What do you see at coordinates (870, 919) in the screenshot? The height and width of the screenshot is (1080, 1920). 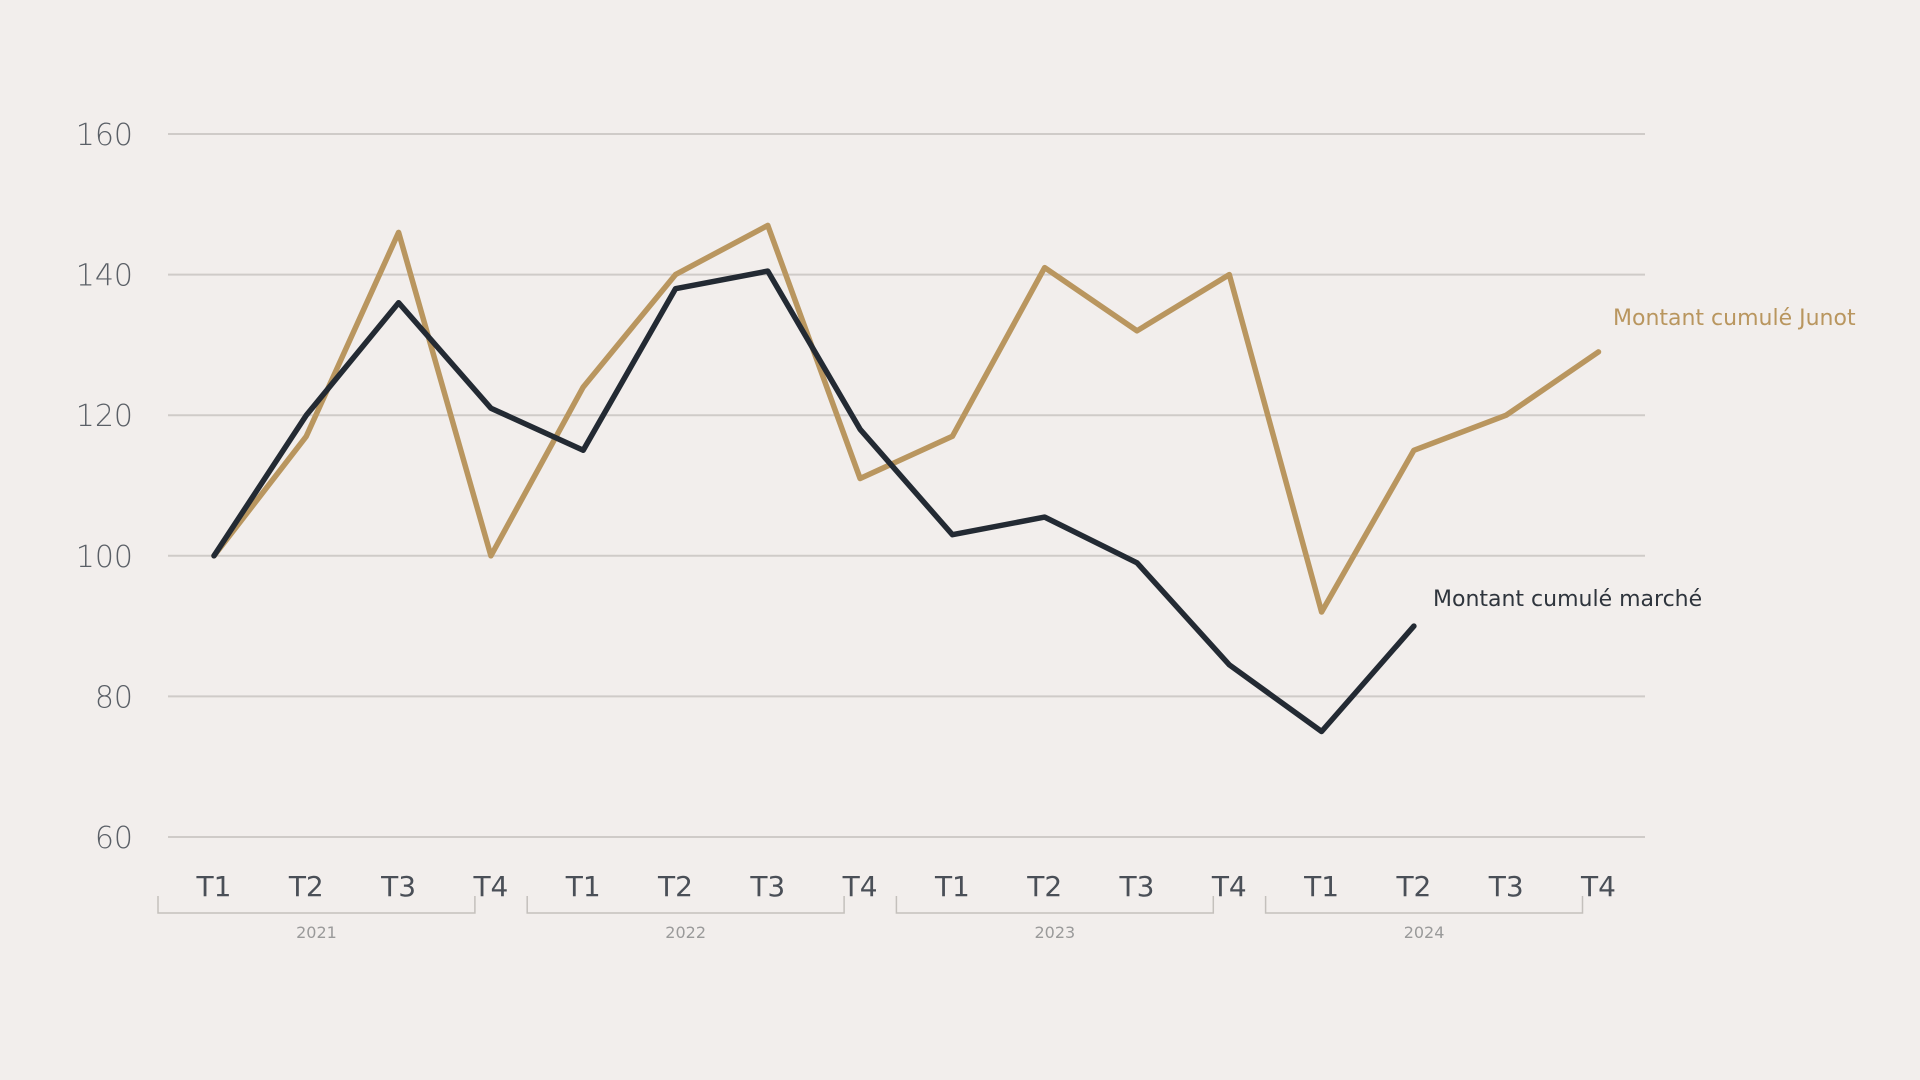 I see `year-groups: 2021 2022 2023 2024` at bounding box center [870, 919].